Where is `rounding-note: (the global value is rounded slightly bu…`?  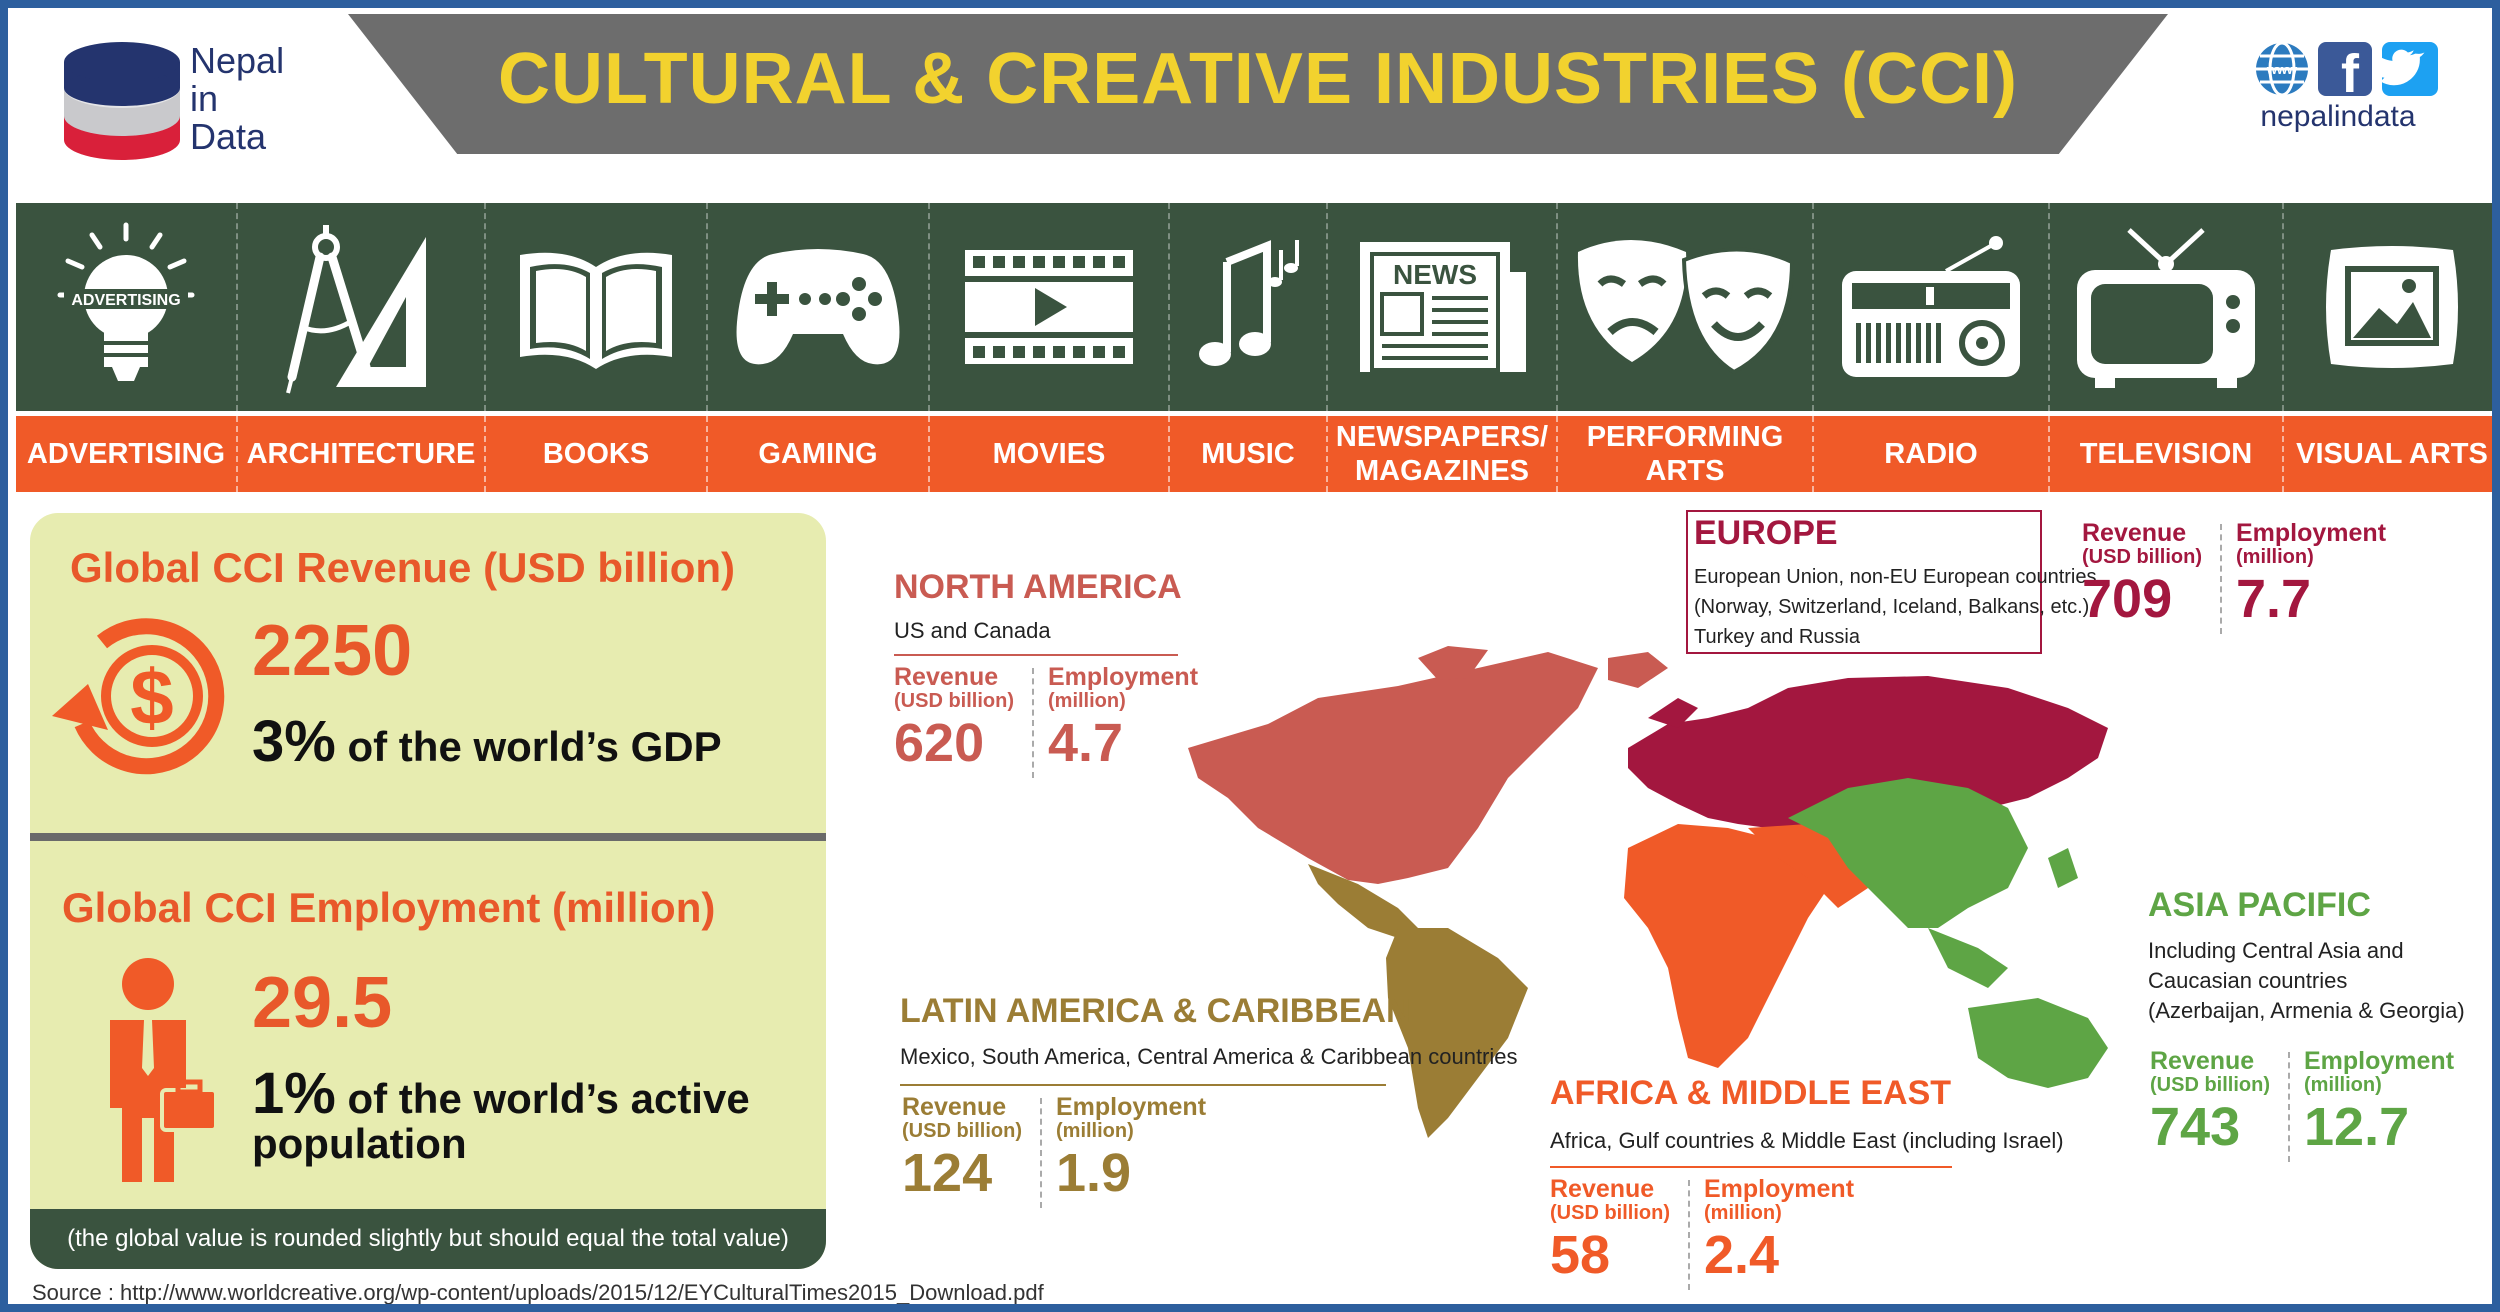 rounding-note: (the global value is rounded slightly bu… is located at coordinates (428, 1239).